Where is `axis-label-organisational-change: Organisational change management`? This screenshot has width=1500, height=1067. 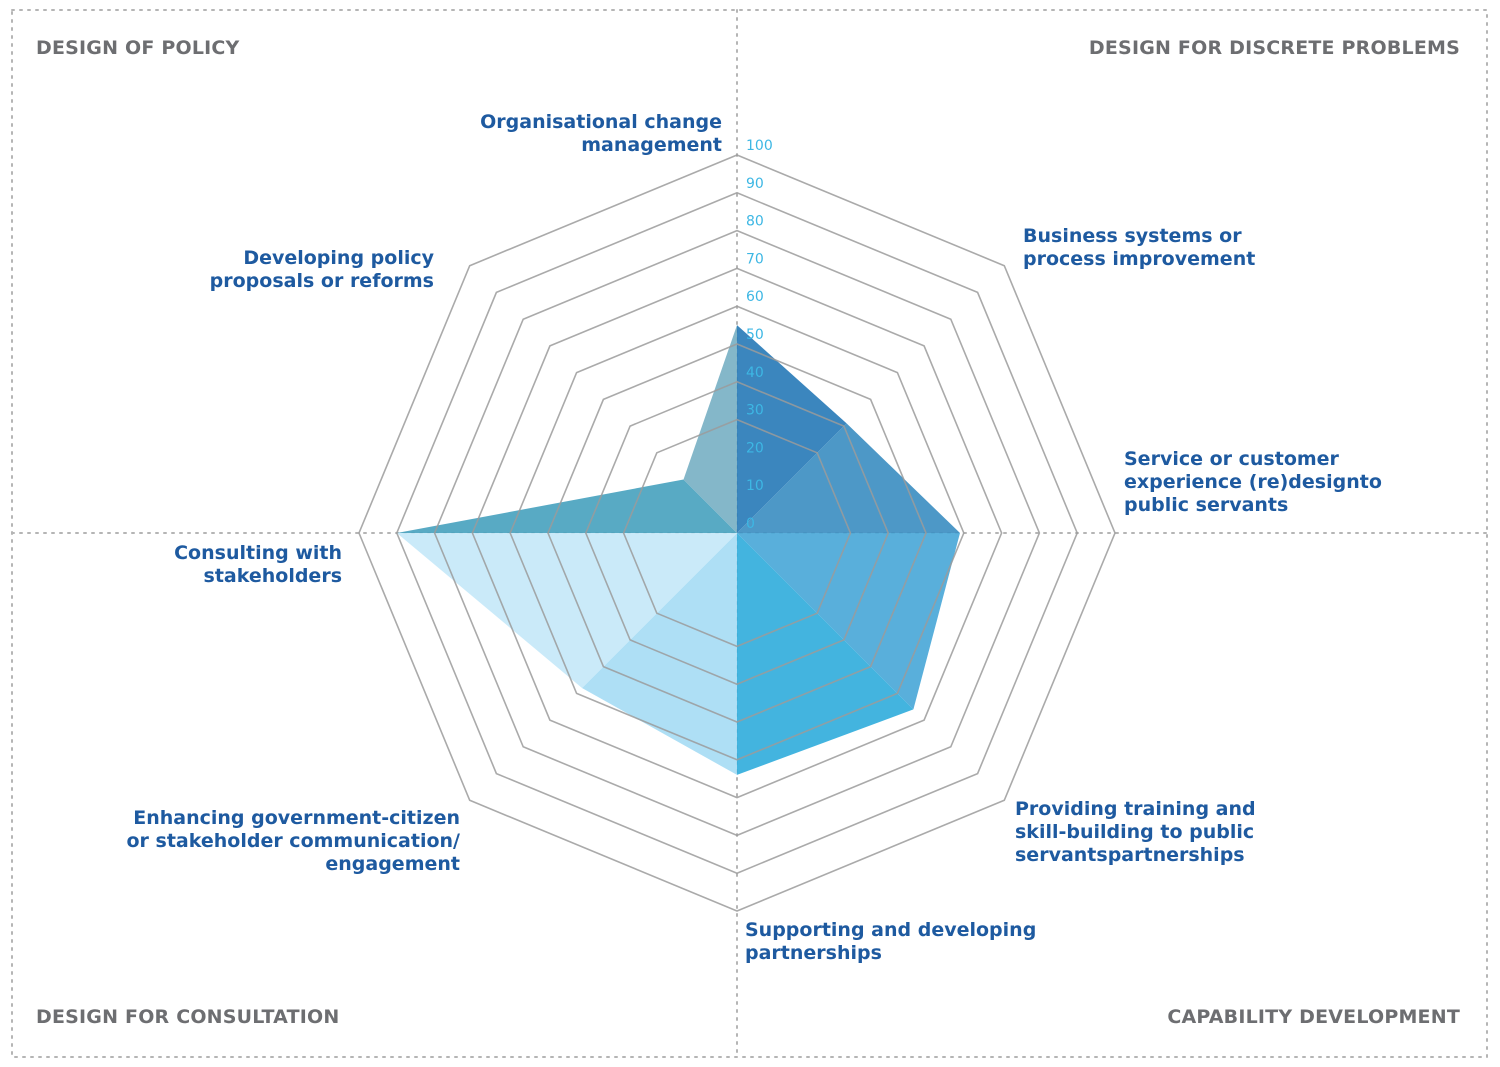 axis-label-organisational-change: Organisational change management is located at coordinates (601, 134).